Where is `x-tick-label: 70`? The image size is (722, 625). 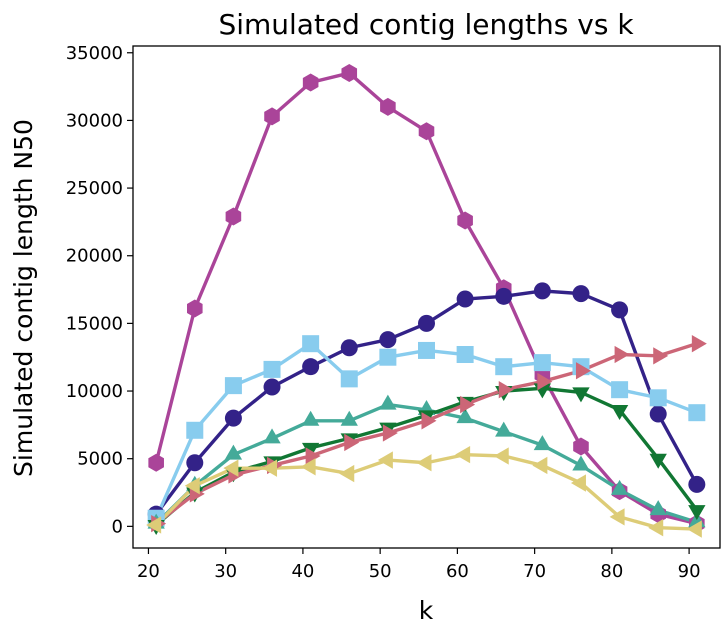 x-tick-label: 70 is located at coordinates (534, 571).